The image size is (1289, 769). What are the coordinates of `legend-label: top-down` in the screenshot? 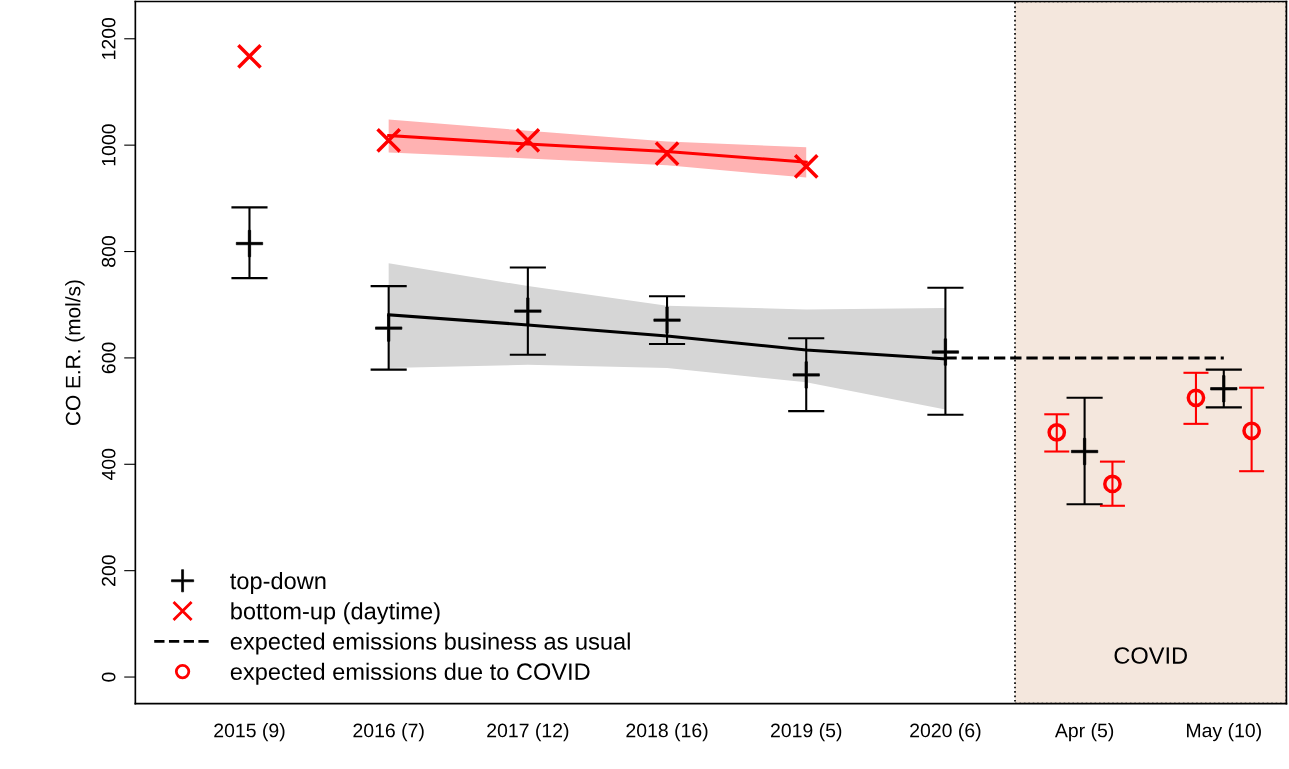 It's located at (278, 582).